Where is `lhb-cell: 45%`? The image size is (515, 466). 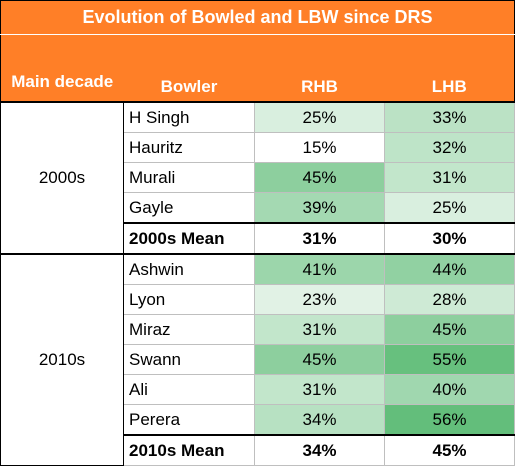 lhb-cell: 45% is located at coordinates (449, 329).